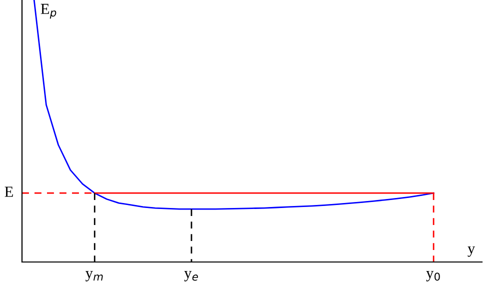 Image resolution: width=490 pixels, height=297 pixels. Describe the element at coordinates (8, 191) in the screenshot. I see `text: E` at that location.